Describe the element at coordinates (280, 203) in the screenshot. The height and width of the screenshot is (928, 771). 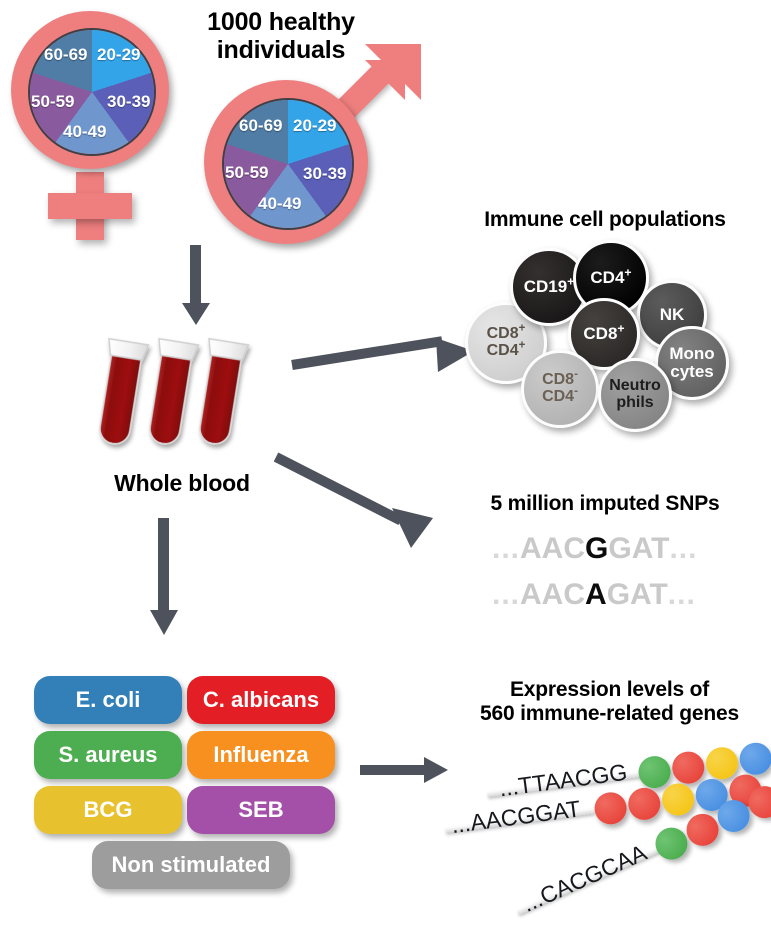
I see `mars-label-40-49: 40-49` at that location.